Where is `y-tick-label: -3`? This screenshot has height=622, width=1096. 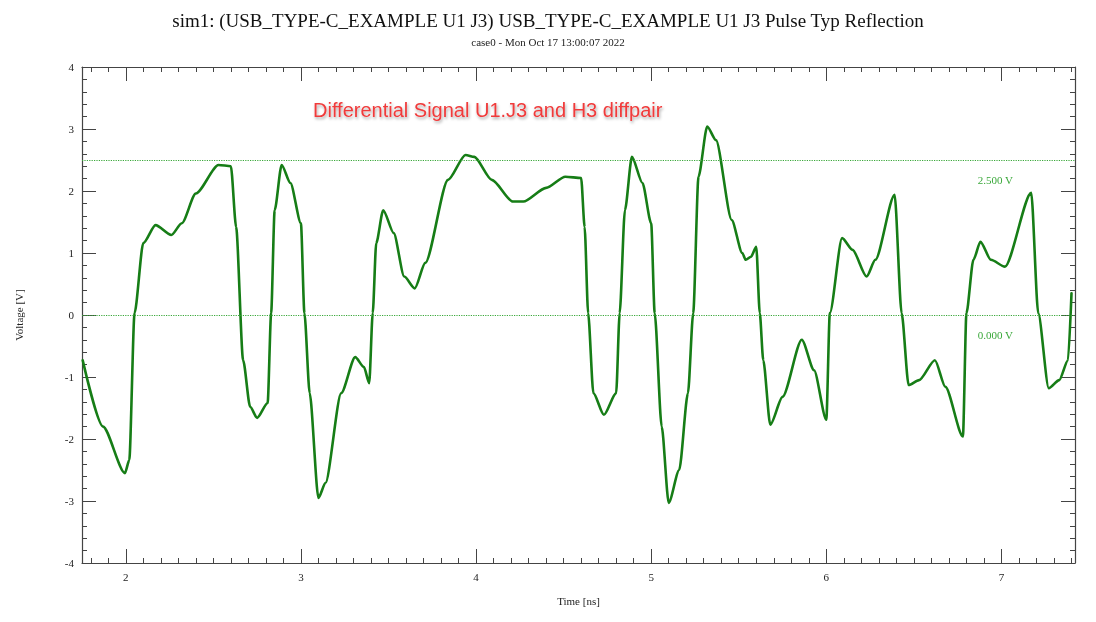
y-tick-label: -3 is located at coordinates (69, 501).